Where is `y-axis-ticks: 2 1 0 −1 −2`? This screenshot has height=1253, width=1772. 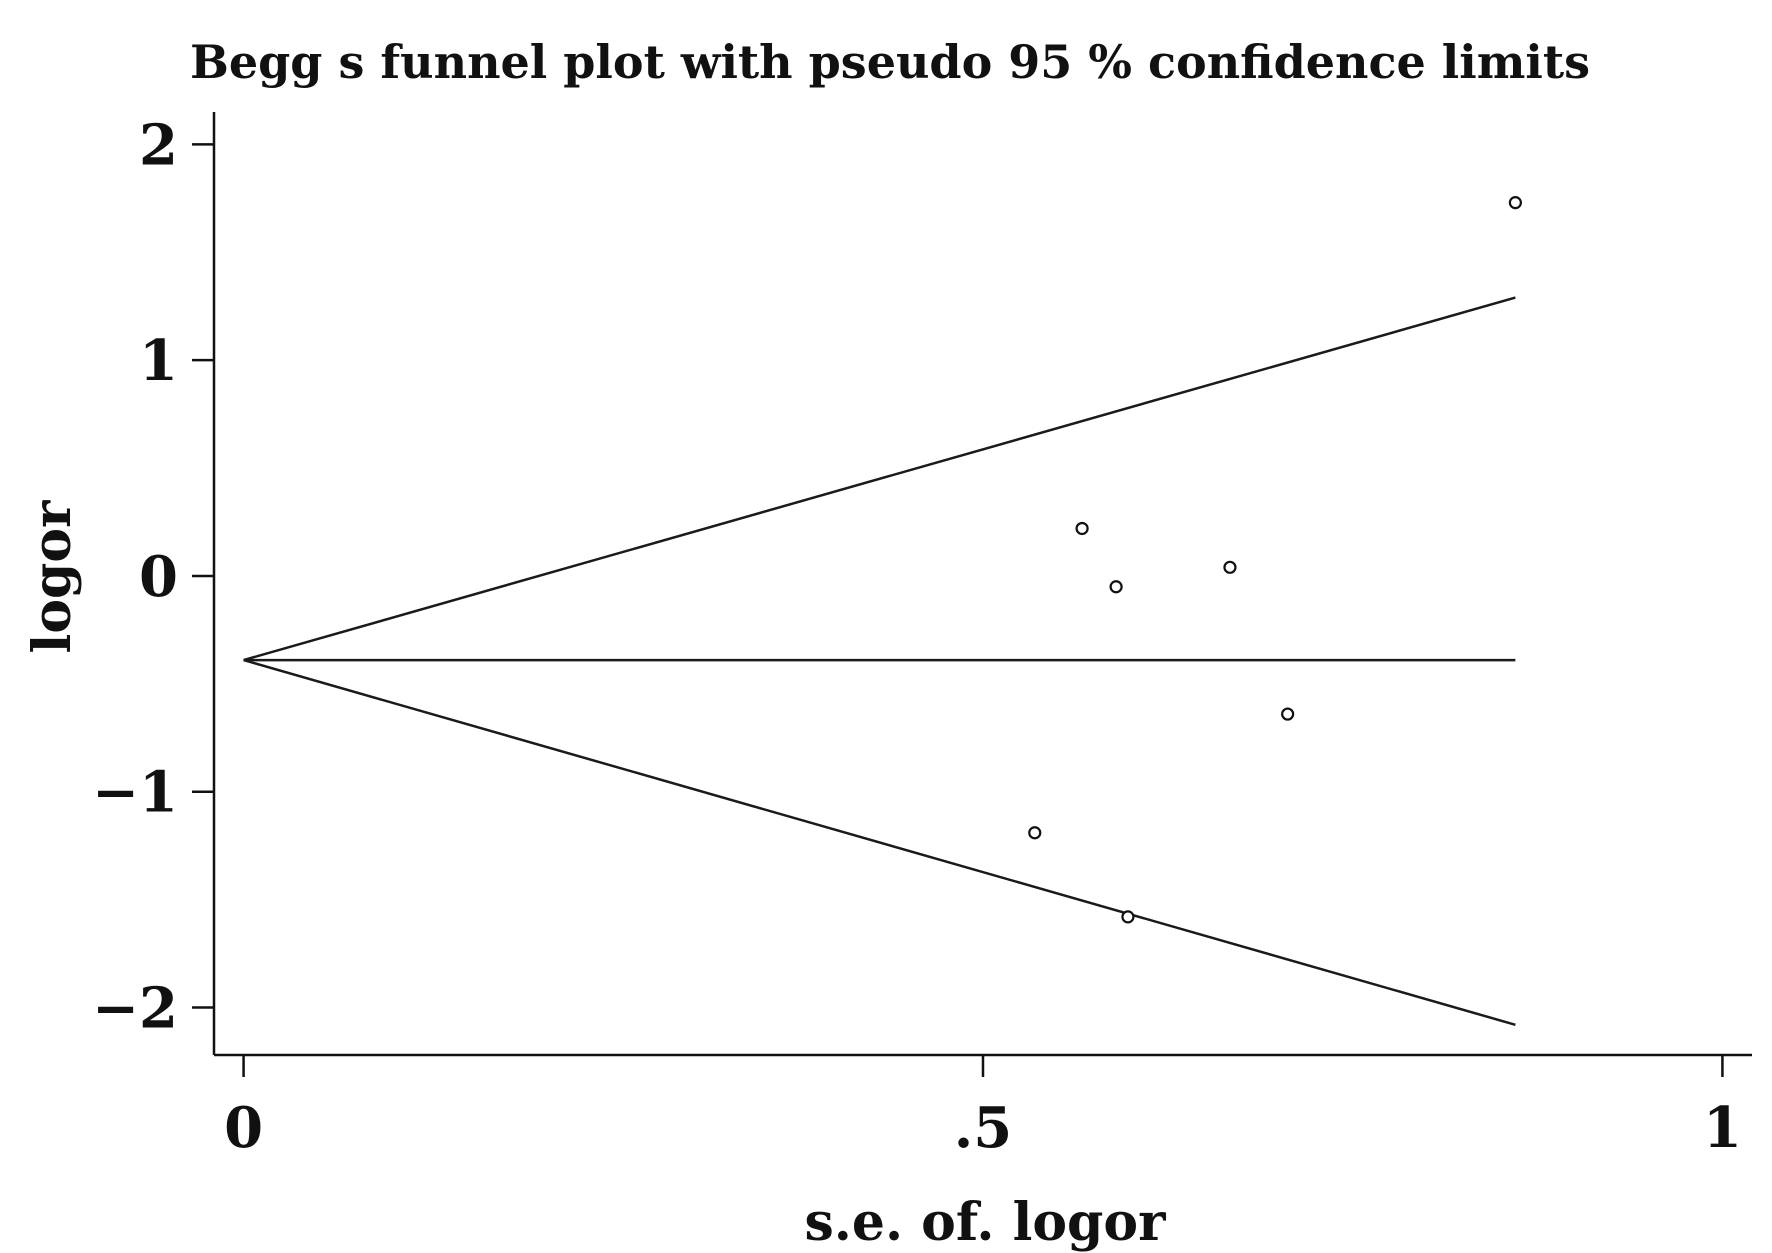
y-axis-ticks: 2 1 0 −1 −2 is located at coordinates (153, 577).